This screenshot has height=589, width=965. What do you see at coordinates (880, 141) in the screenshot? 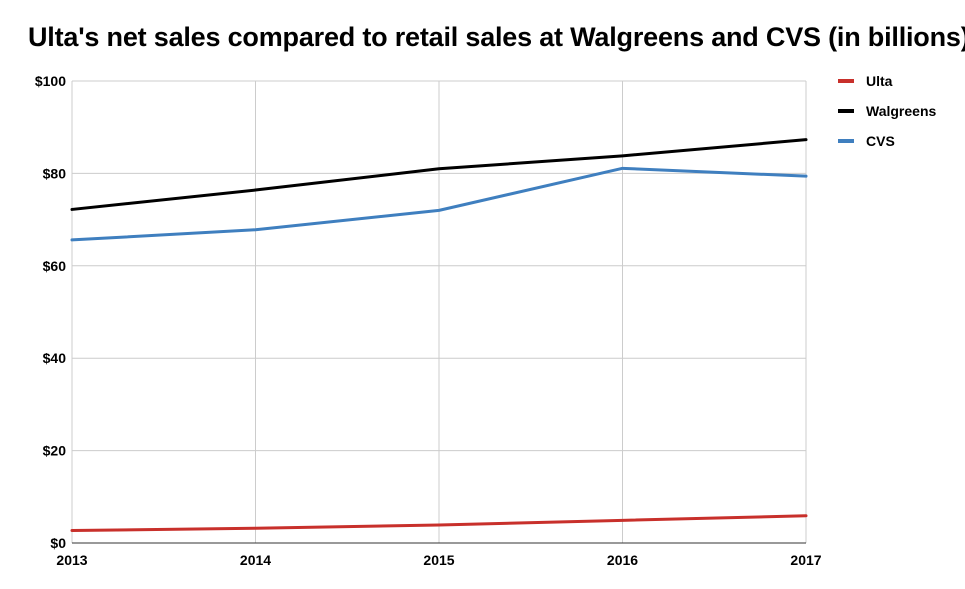
I see `legend-label-cvs: CVS` at bounding box center [880, 141].